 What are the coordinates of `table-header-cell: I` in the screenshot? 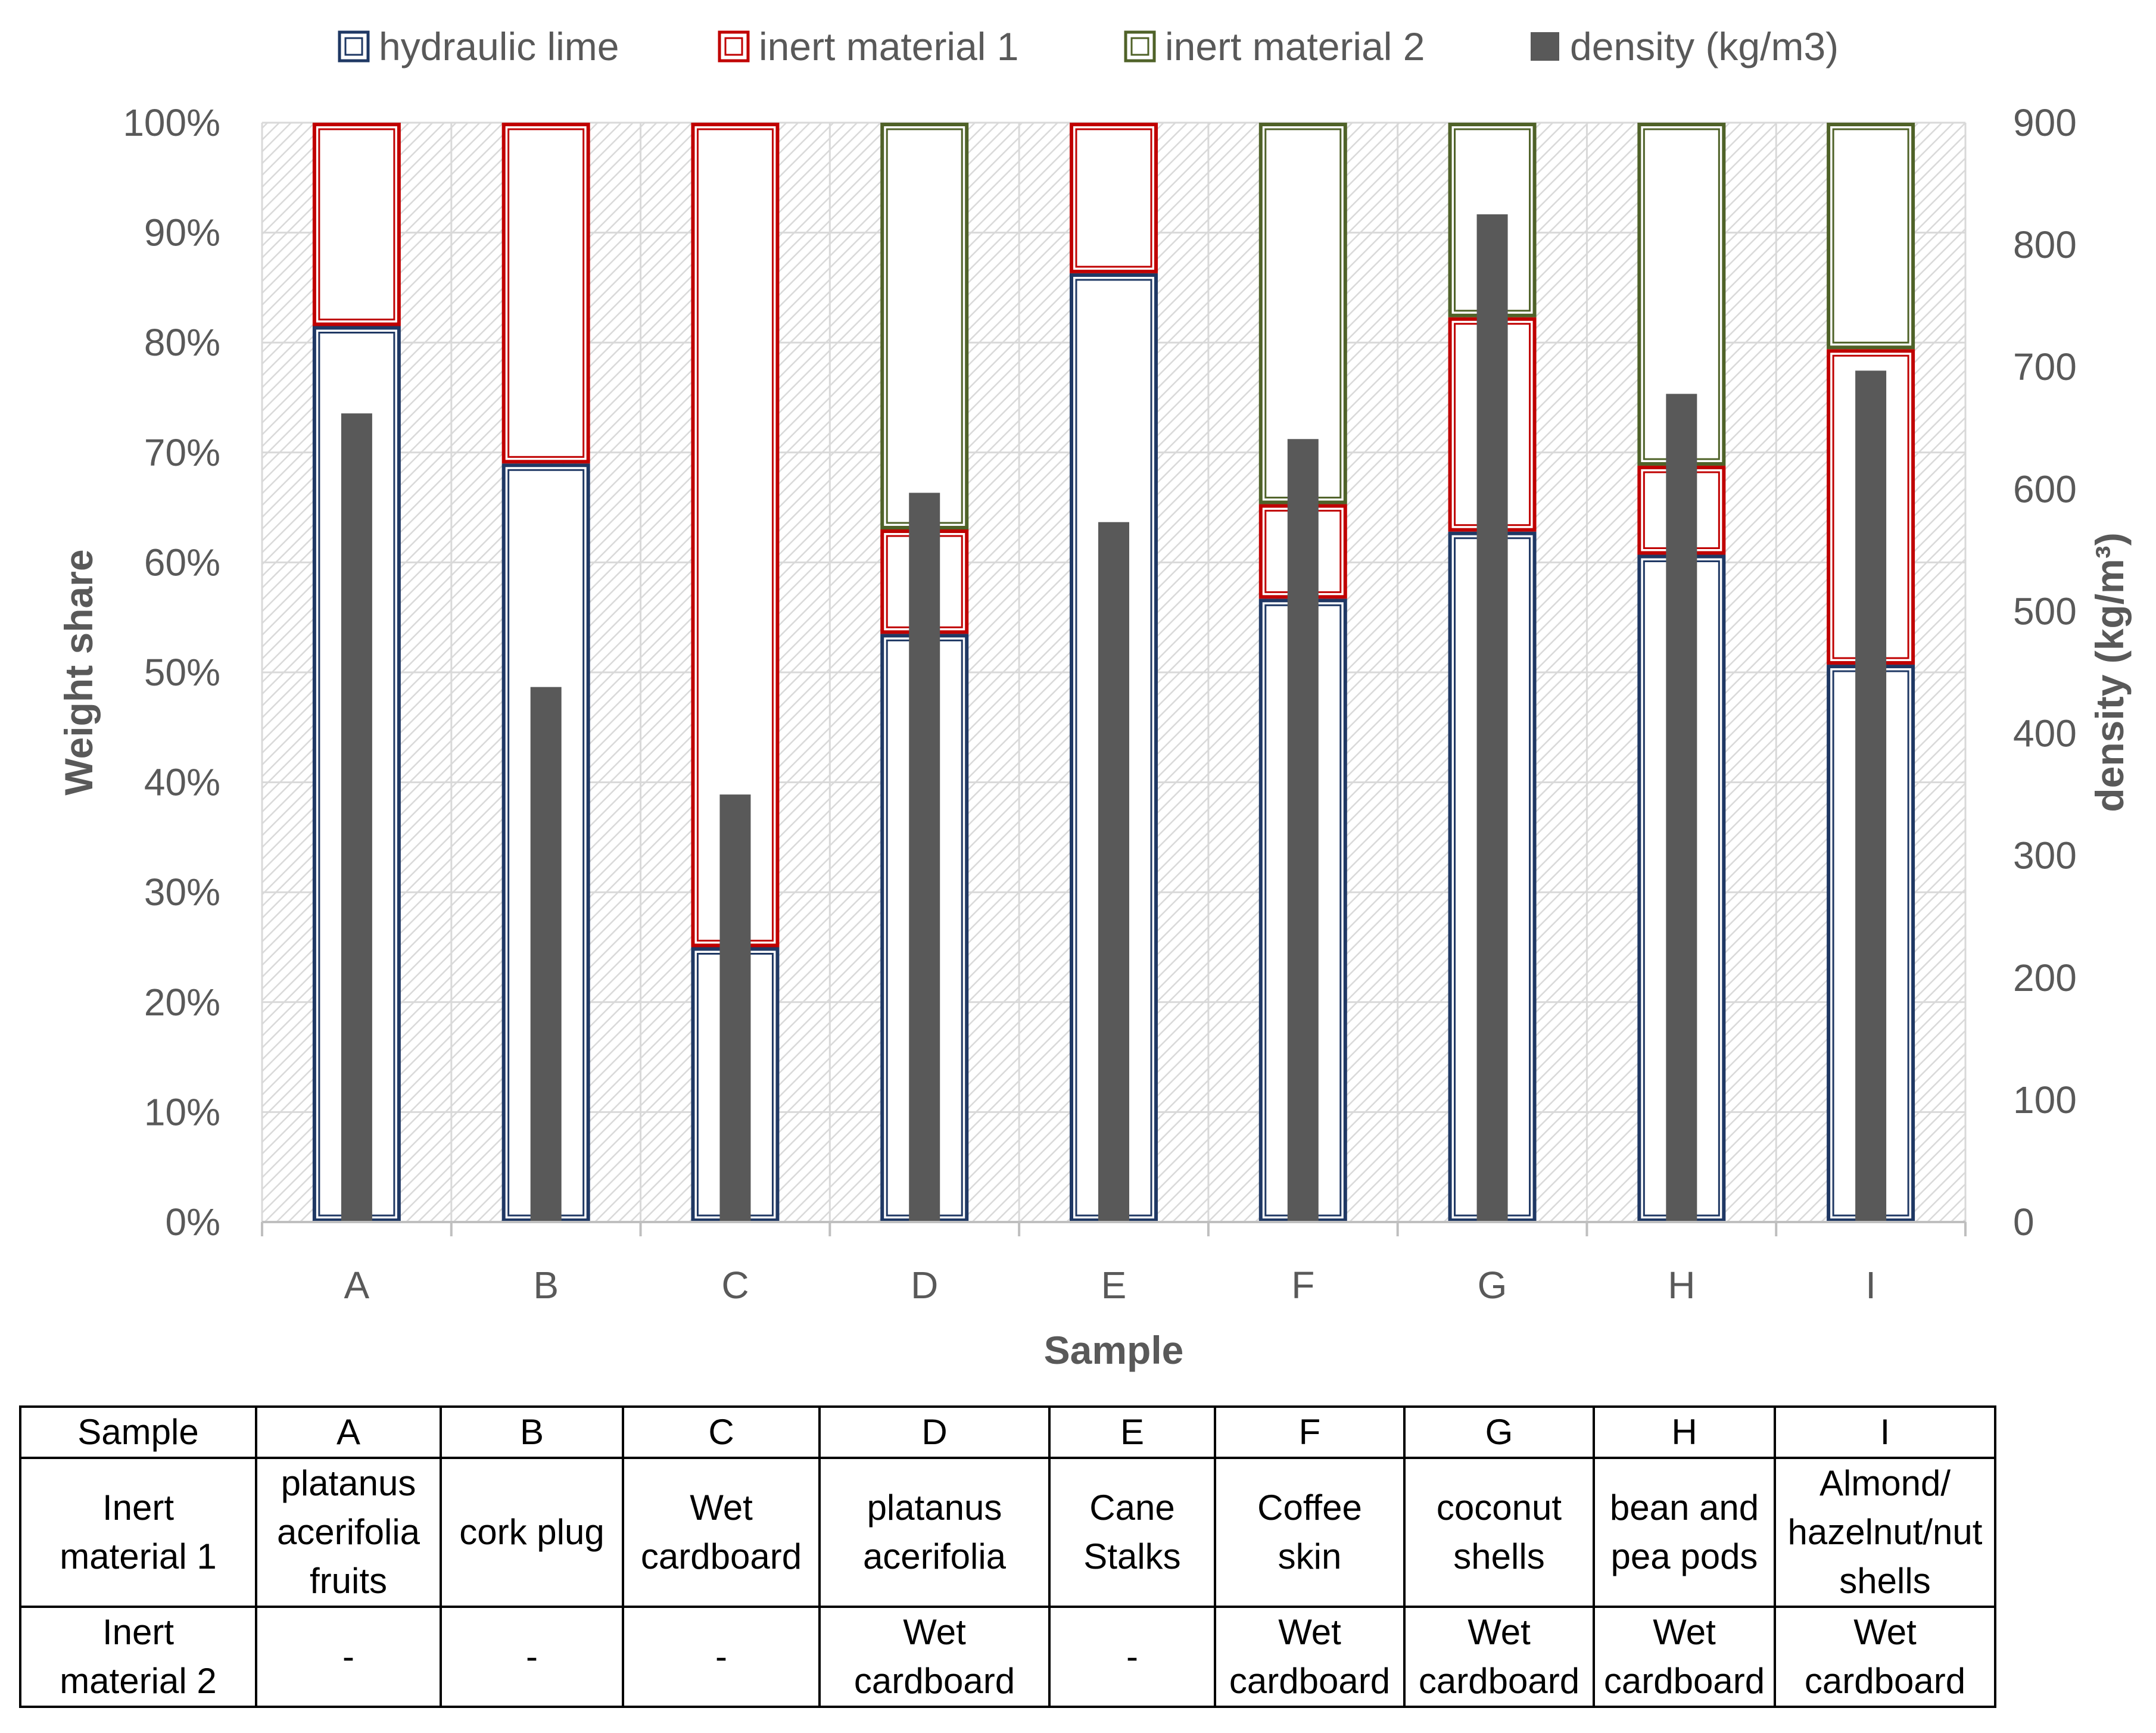 It's located at (1885, 1432).